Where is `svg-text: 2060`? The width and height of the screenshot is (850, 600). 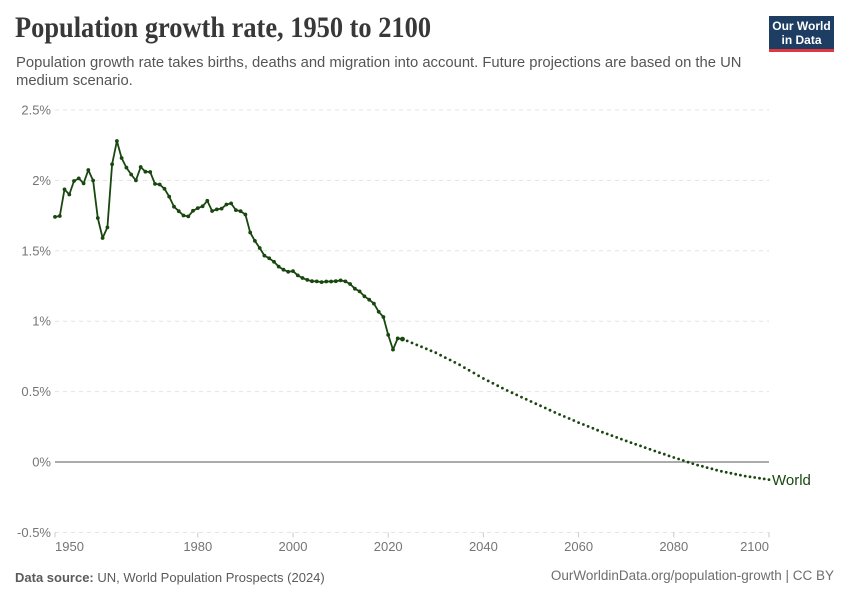
svg-text: 2060 is located at coordinates (578, 546).